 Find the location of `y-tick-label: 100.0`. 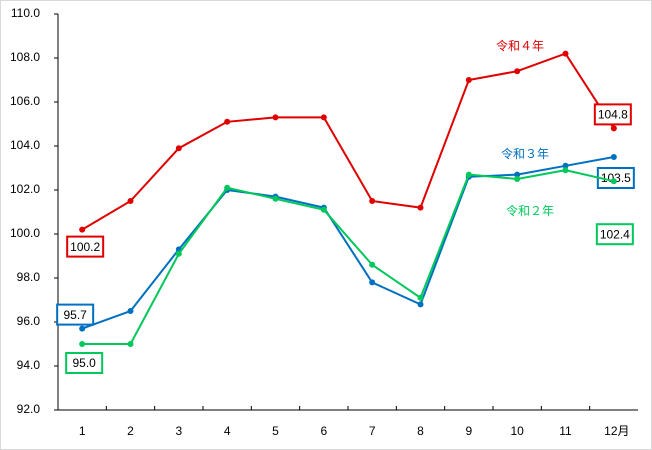

y-tick-label: 100.0 is located at coordinates (25, 233).